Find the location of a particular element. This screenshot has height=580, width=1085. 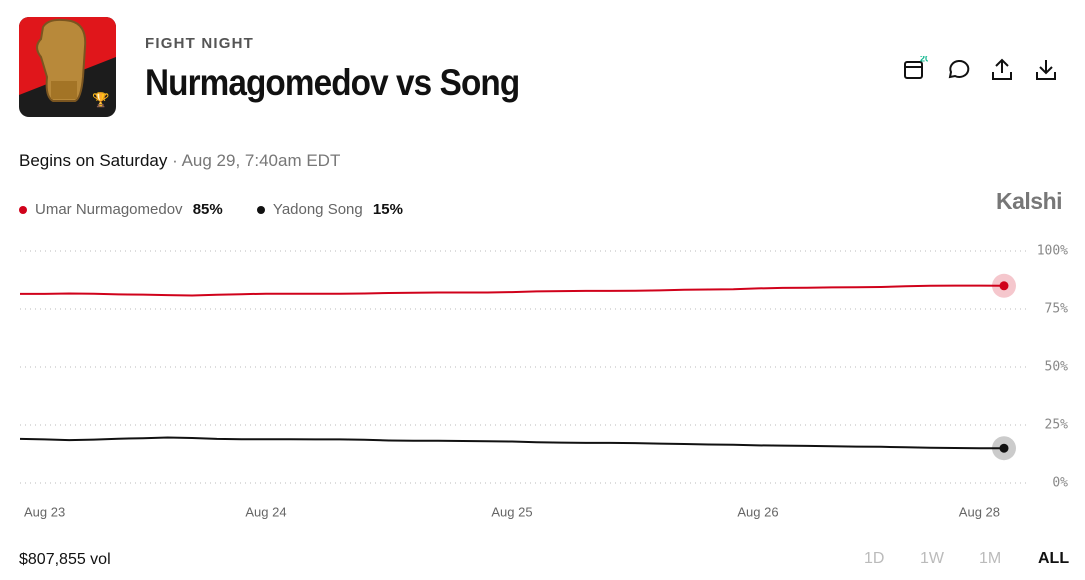

legend-value: 15% is located at coordinates (387, 209).